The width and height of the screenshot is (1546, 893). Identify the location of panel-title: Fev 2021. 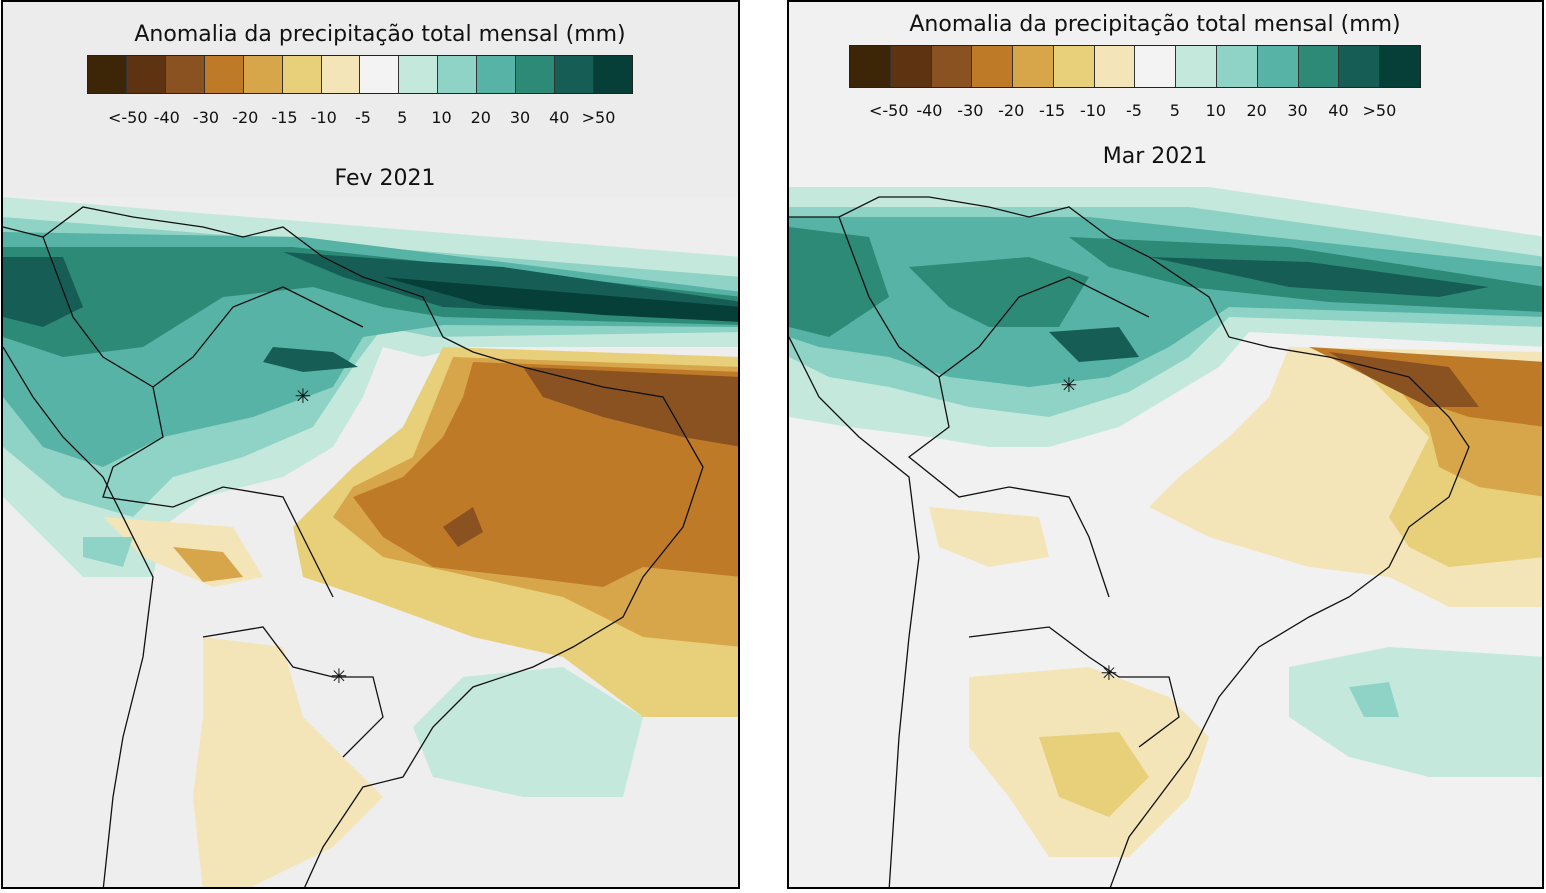
(385, 178).